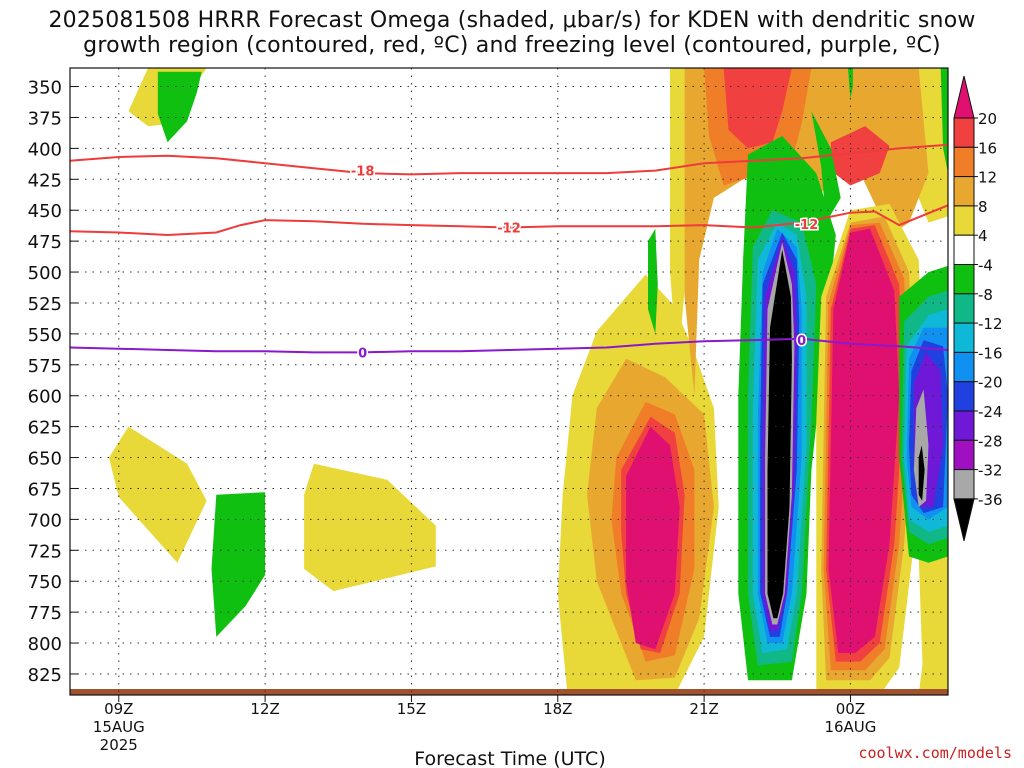  Describe the element at coordinates (45, 428) in the screenshot. I see `y-tick-label: 625` at that location.